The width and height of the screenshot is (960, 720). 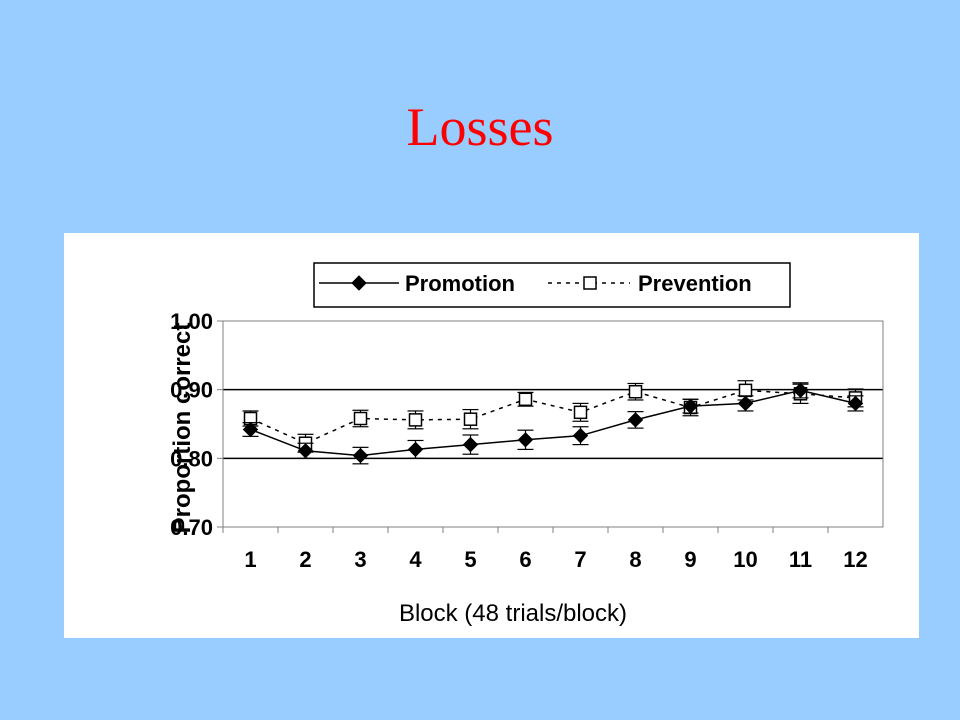 I want to click on y-tick-label-1: 0.80, so click(x=191, y=458).